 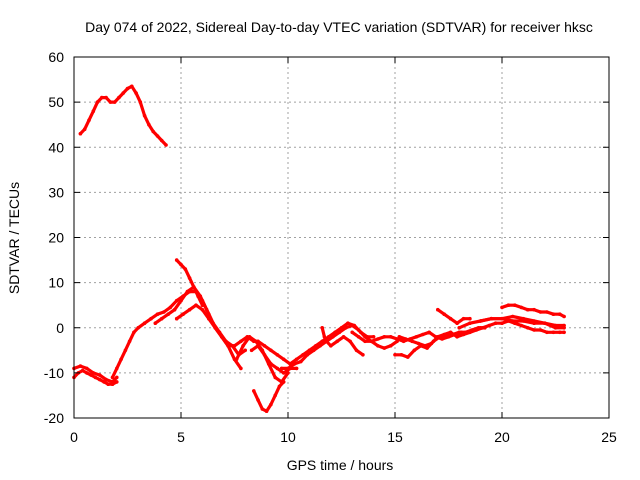 What do you see at coordinates (56, 238) in the screenshot?
I see `y-tick-label: 20` at bounding box center [56, 238].